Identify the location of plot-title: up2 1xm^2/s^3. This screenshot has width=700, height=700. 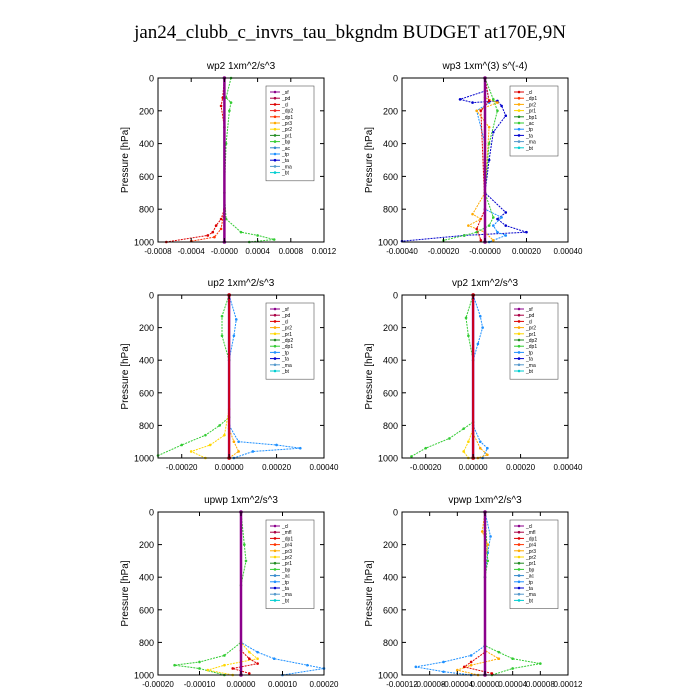
(241, 283).